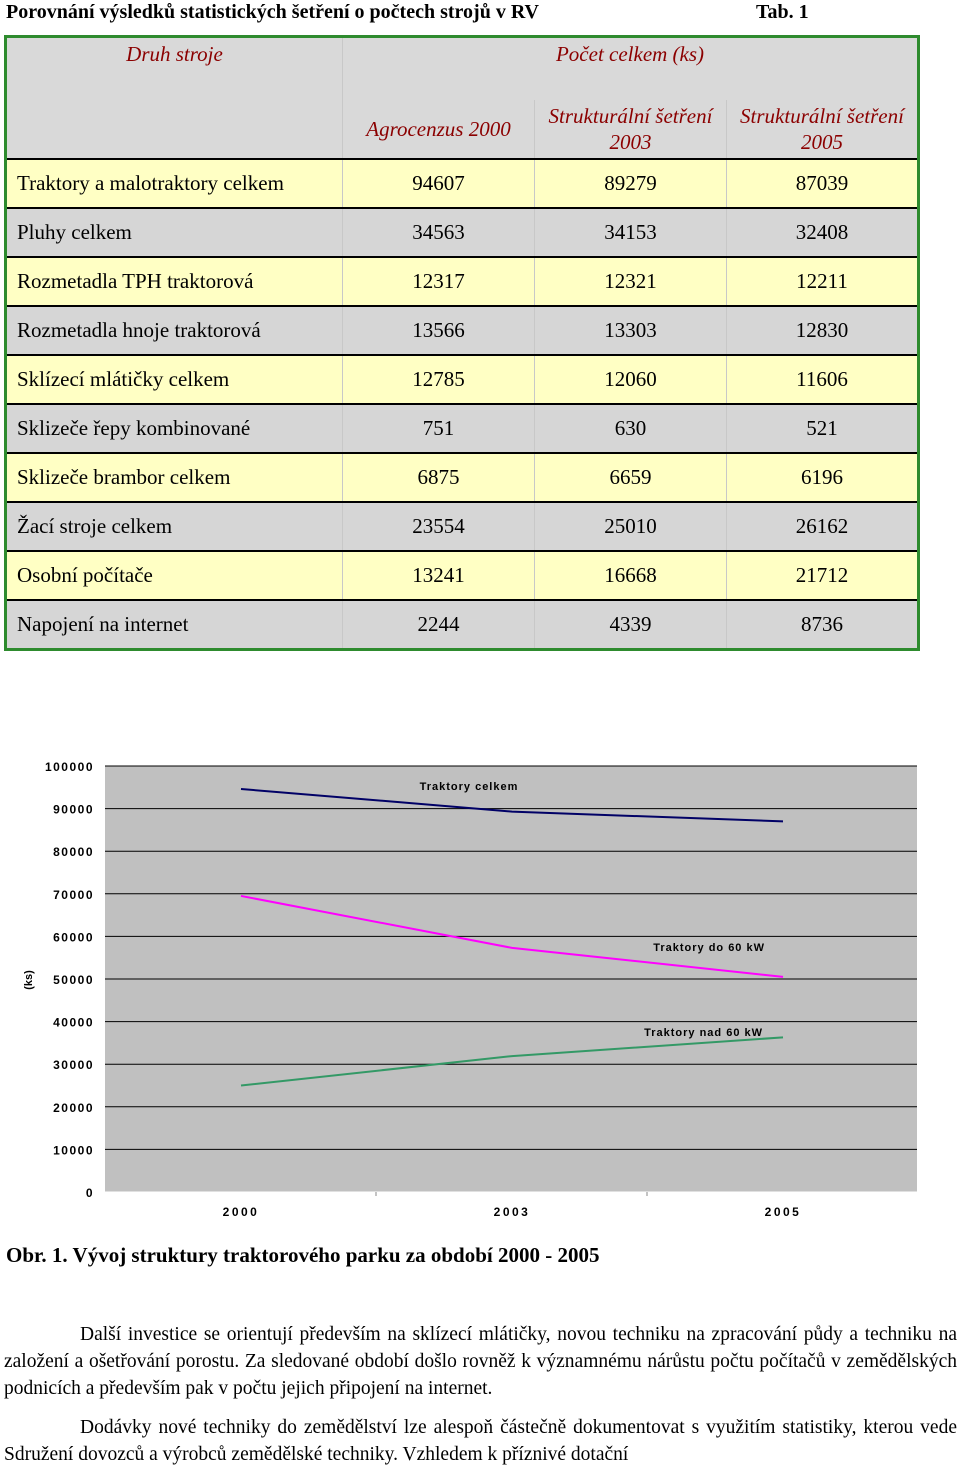  I want to click on row-value: 751, so click(438, 428).